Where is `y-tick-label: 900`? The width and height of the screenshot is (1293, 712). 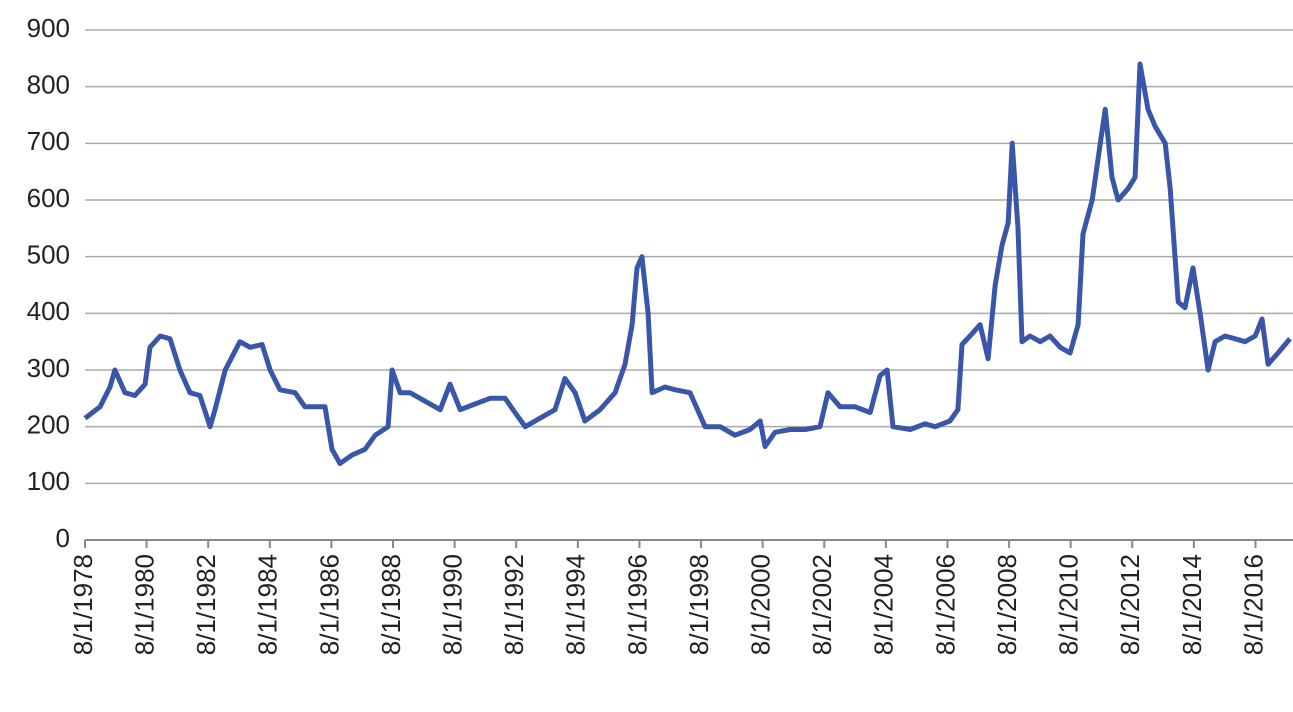 y-tick-label: 900 is located at coordinates (48, 28).